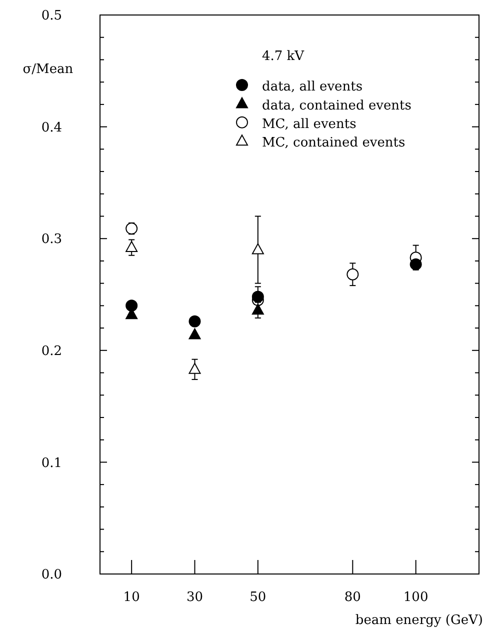 The image size is (487, 630). I want to click on y-tick-label: 0.3, so click(51, 240).